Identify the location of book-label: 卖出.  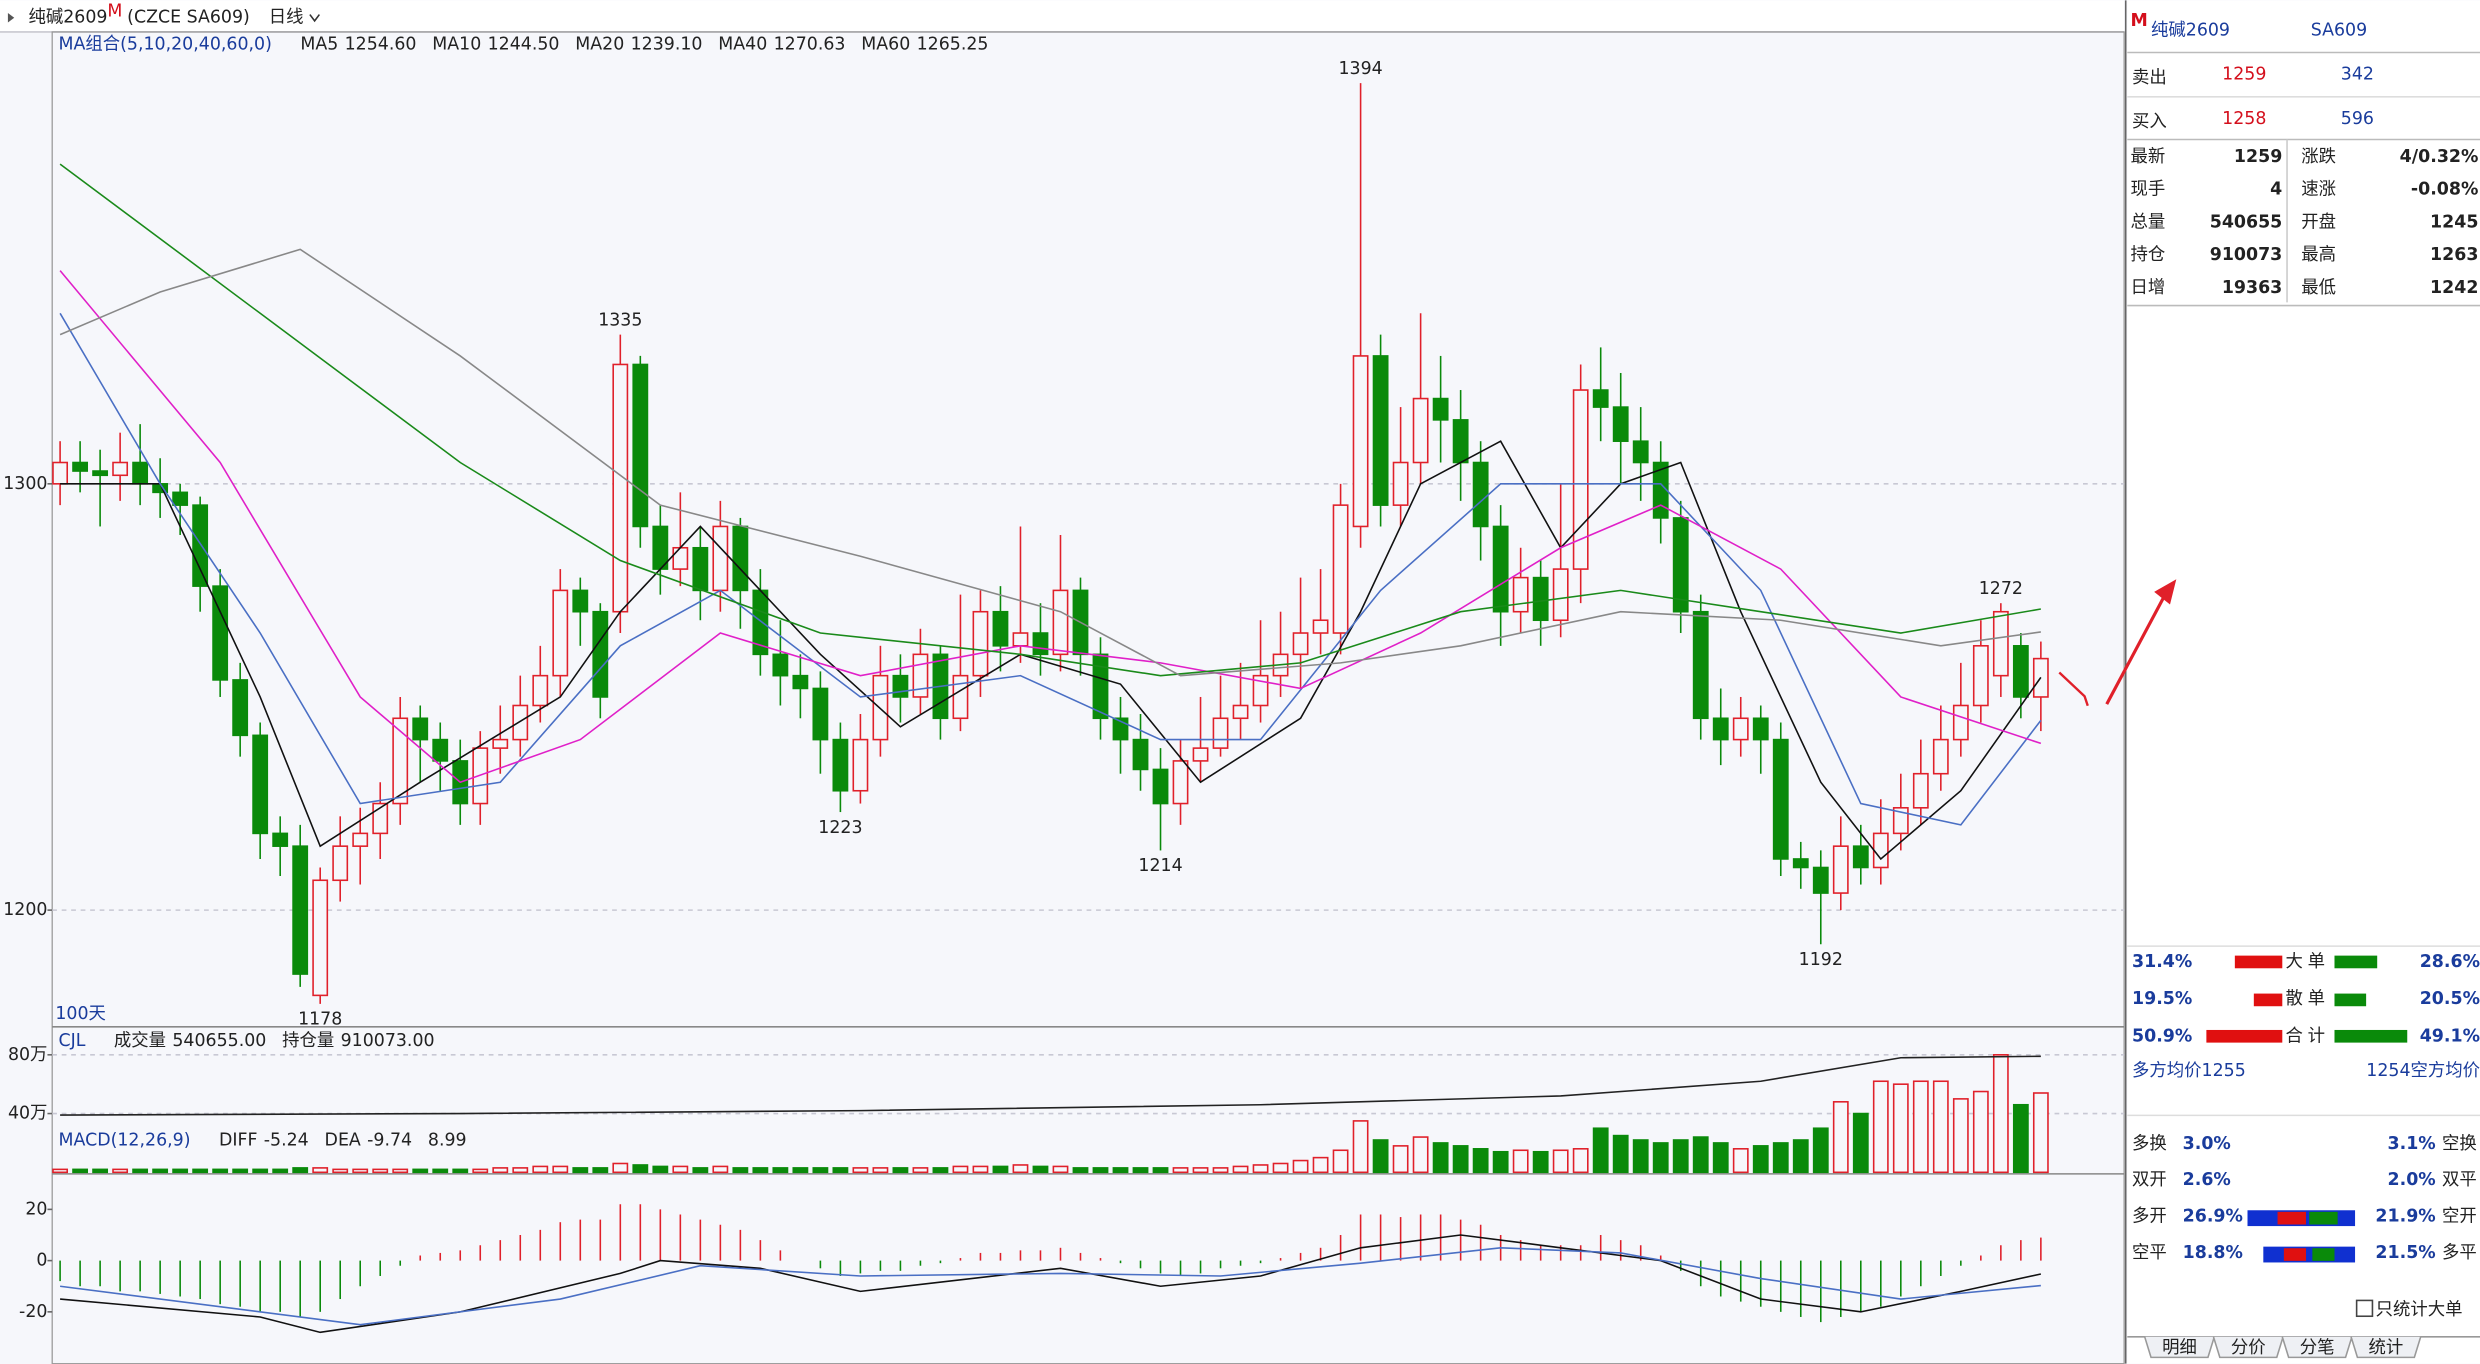
(2149, 78).